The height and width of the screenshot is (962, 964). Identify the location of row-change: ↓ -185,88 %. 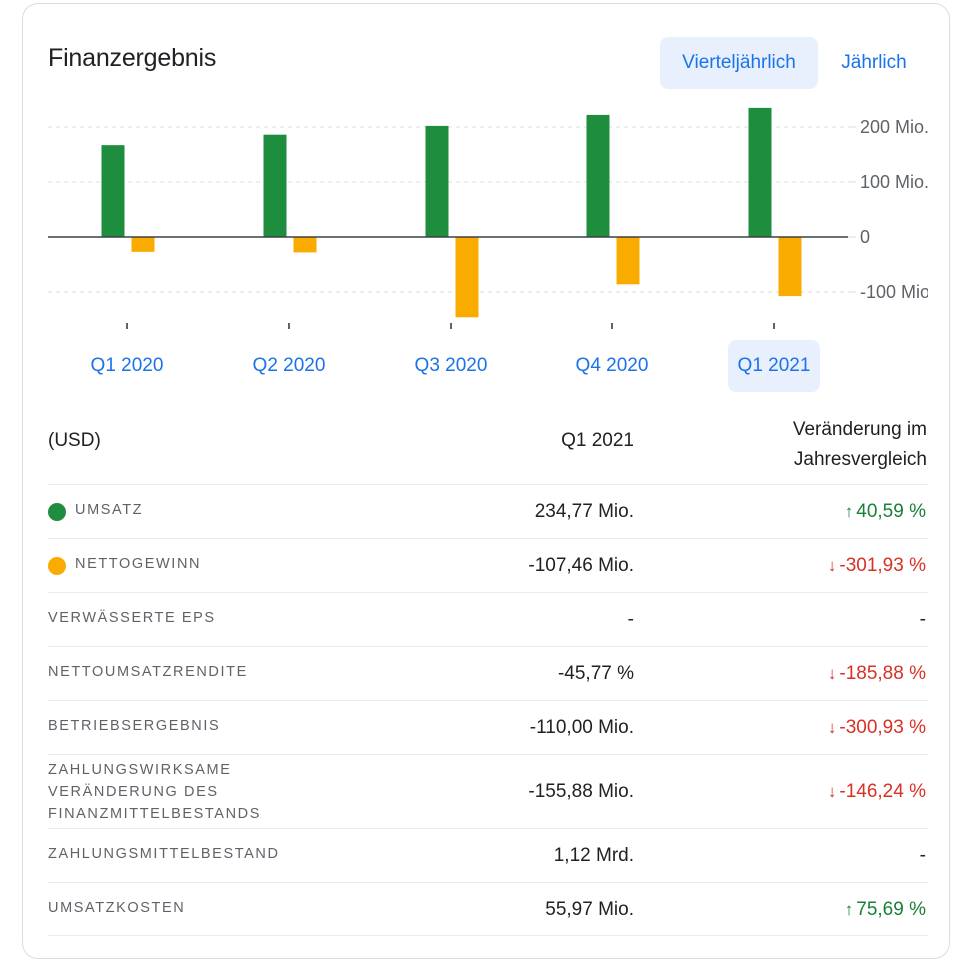
(877, 674).